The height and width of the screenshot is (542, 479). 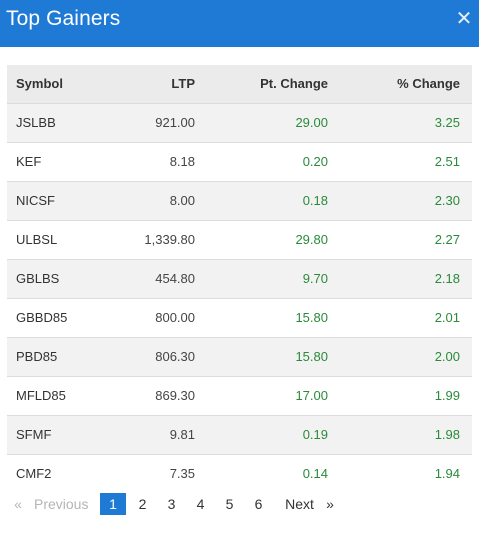 I want to click on table-row: GBLBS 454.80 9.70 2.18, so click(x=239, y=278).